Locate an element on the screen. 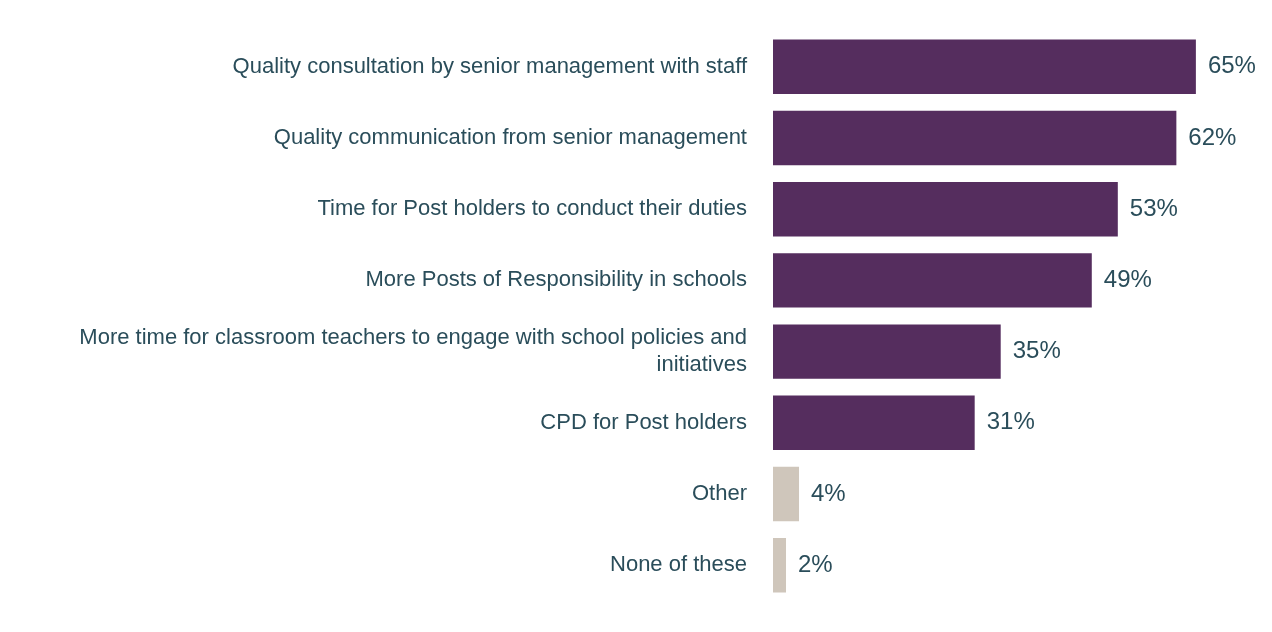  y-tick-label: Other is located at coordinates (719, 493).